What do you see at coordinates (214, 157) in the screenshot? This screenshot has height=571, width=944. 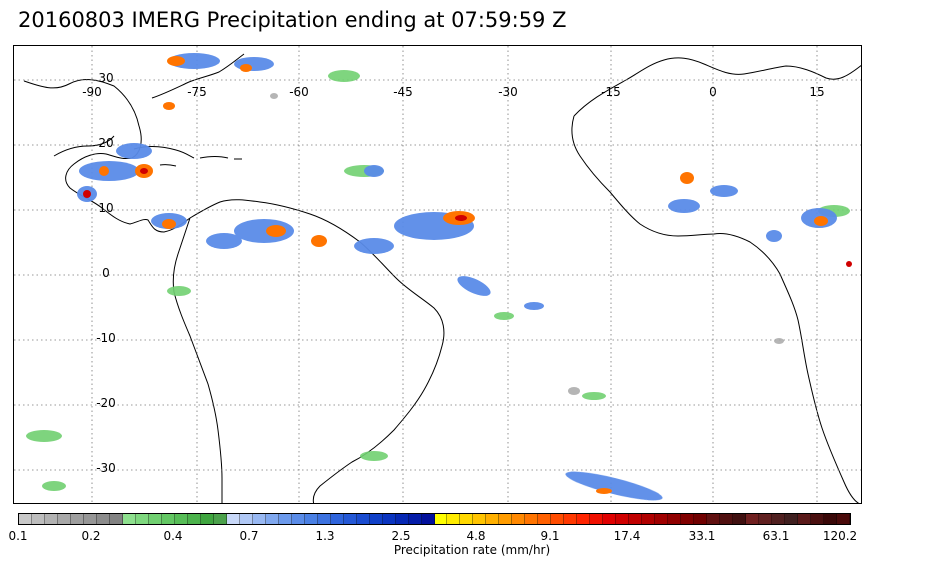 I see `coastline-hispaniola` at bounding box center [214, 157].